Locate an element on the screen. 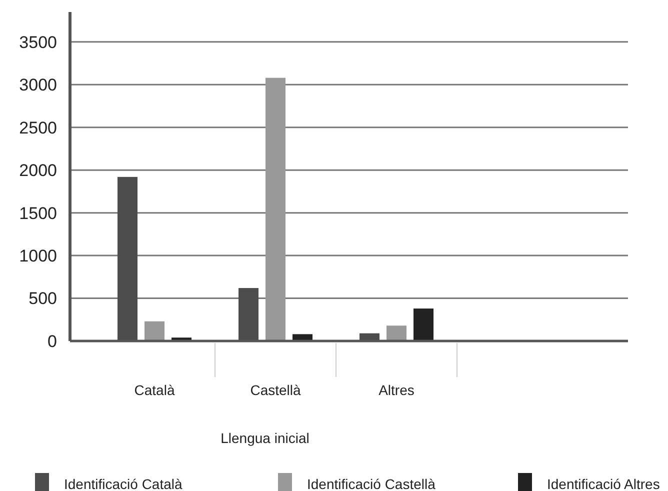  x-axis-title: Llengua inicial is located at coordinates (265, 438).